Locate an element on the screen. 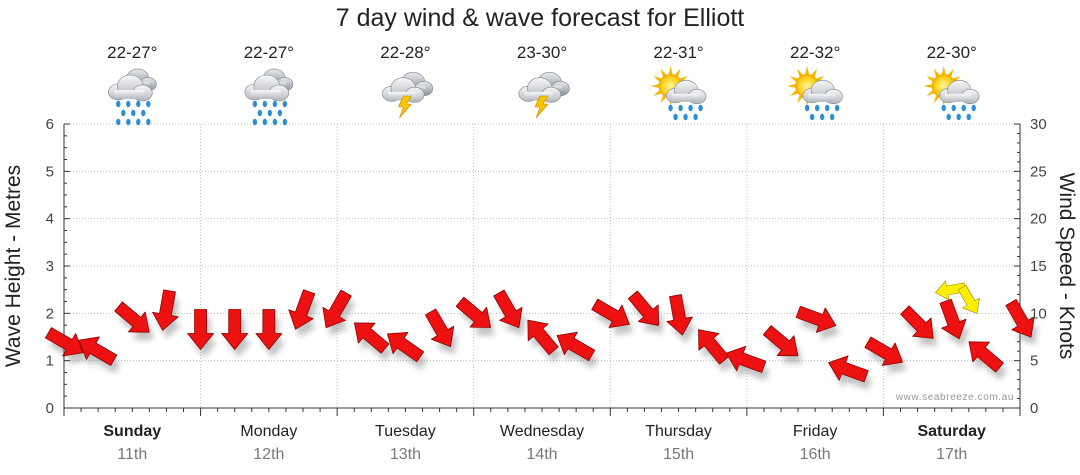 Image resolution: width=1080 pixels, height=475 pixels. right-tick-label: 30 is located at coordinates (1038, 124).